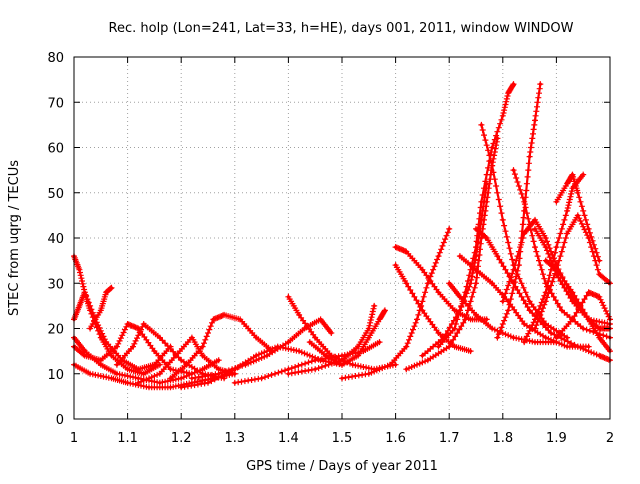 The height and width of the screenshot is (484, 640). What do you see at coordinates (181, 438) in the screenshot?
I see `x-tick-label: 1.2` at bounding box center [181, 438].